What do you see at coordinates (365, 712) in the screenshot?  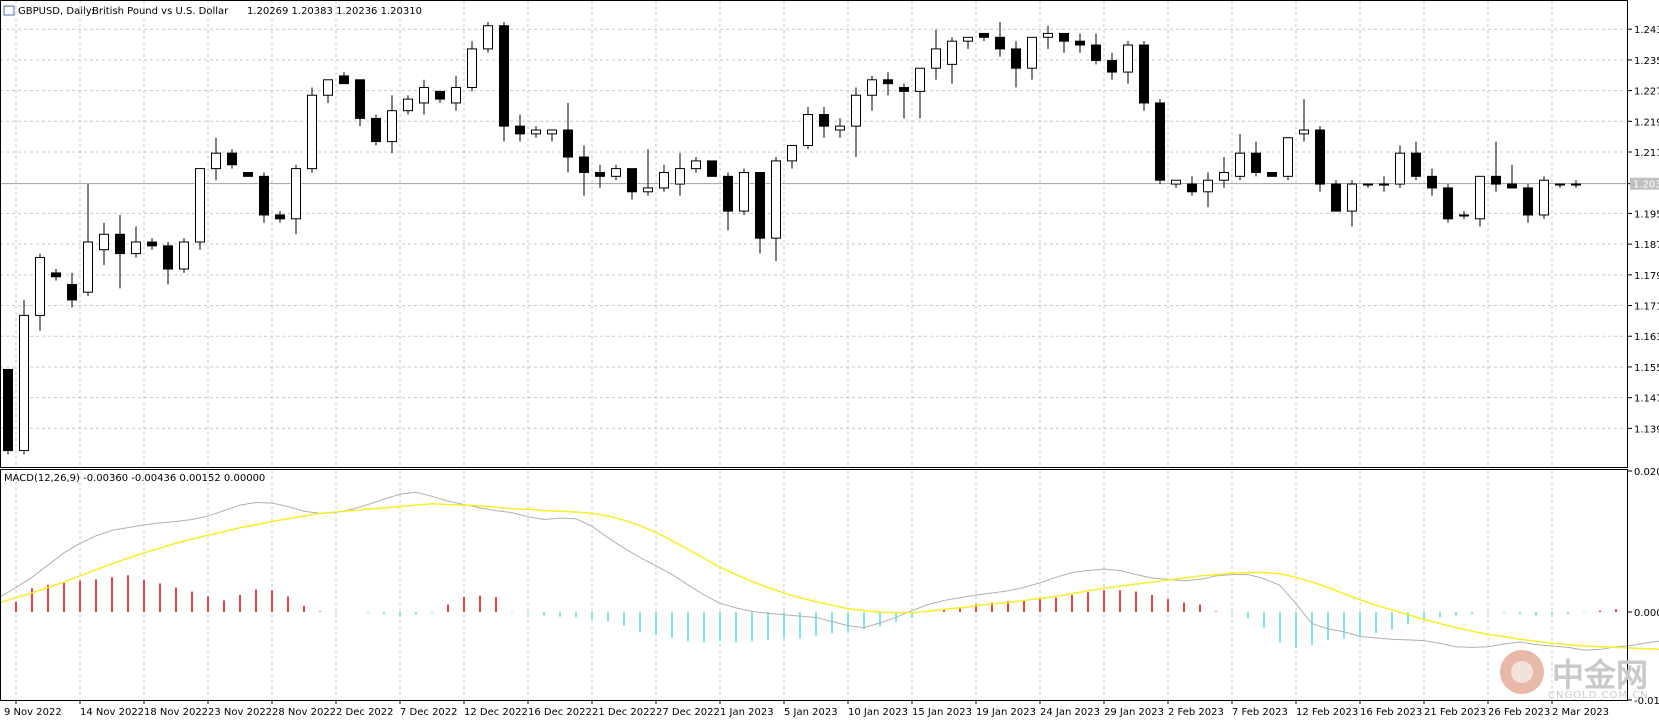 I see `date-tick-label: 2 Dec 2022` at bounding box center [365, 712].